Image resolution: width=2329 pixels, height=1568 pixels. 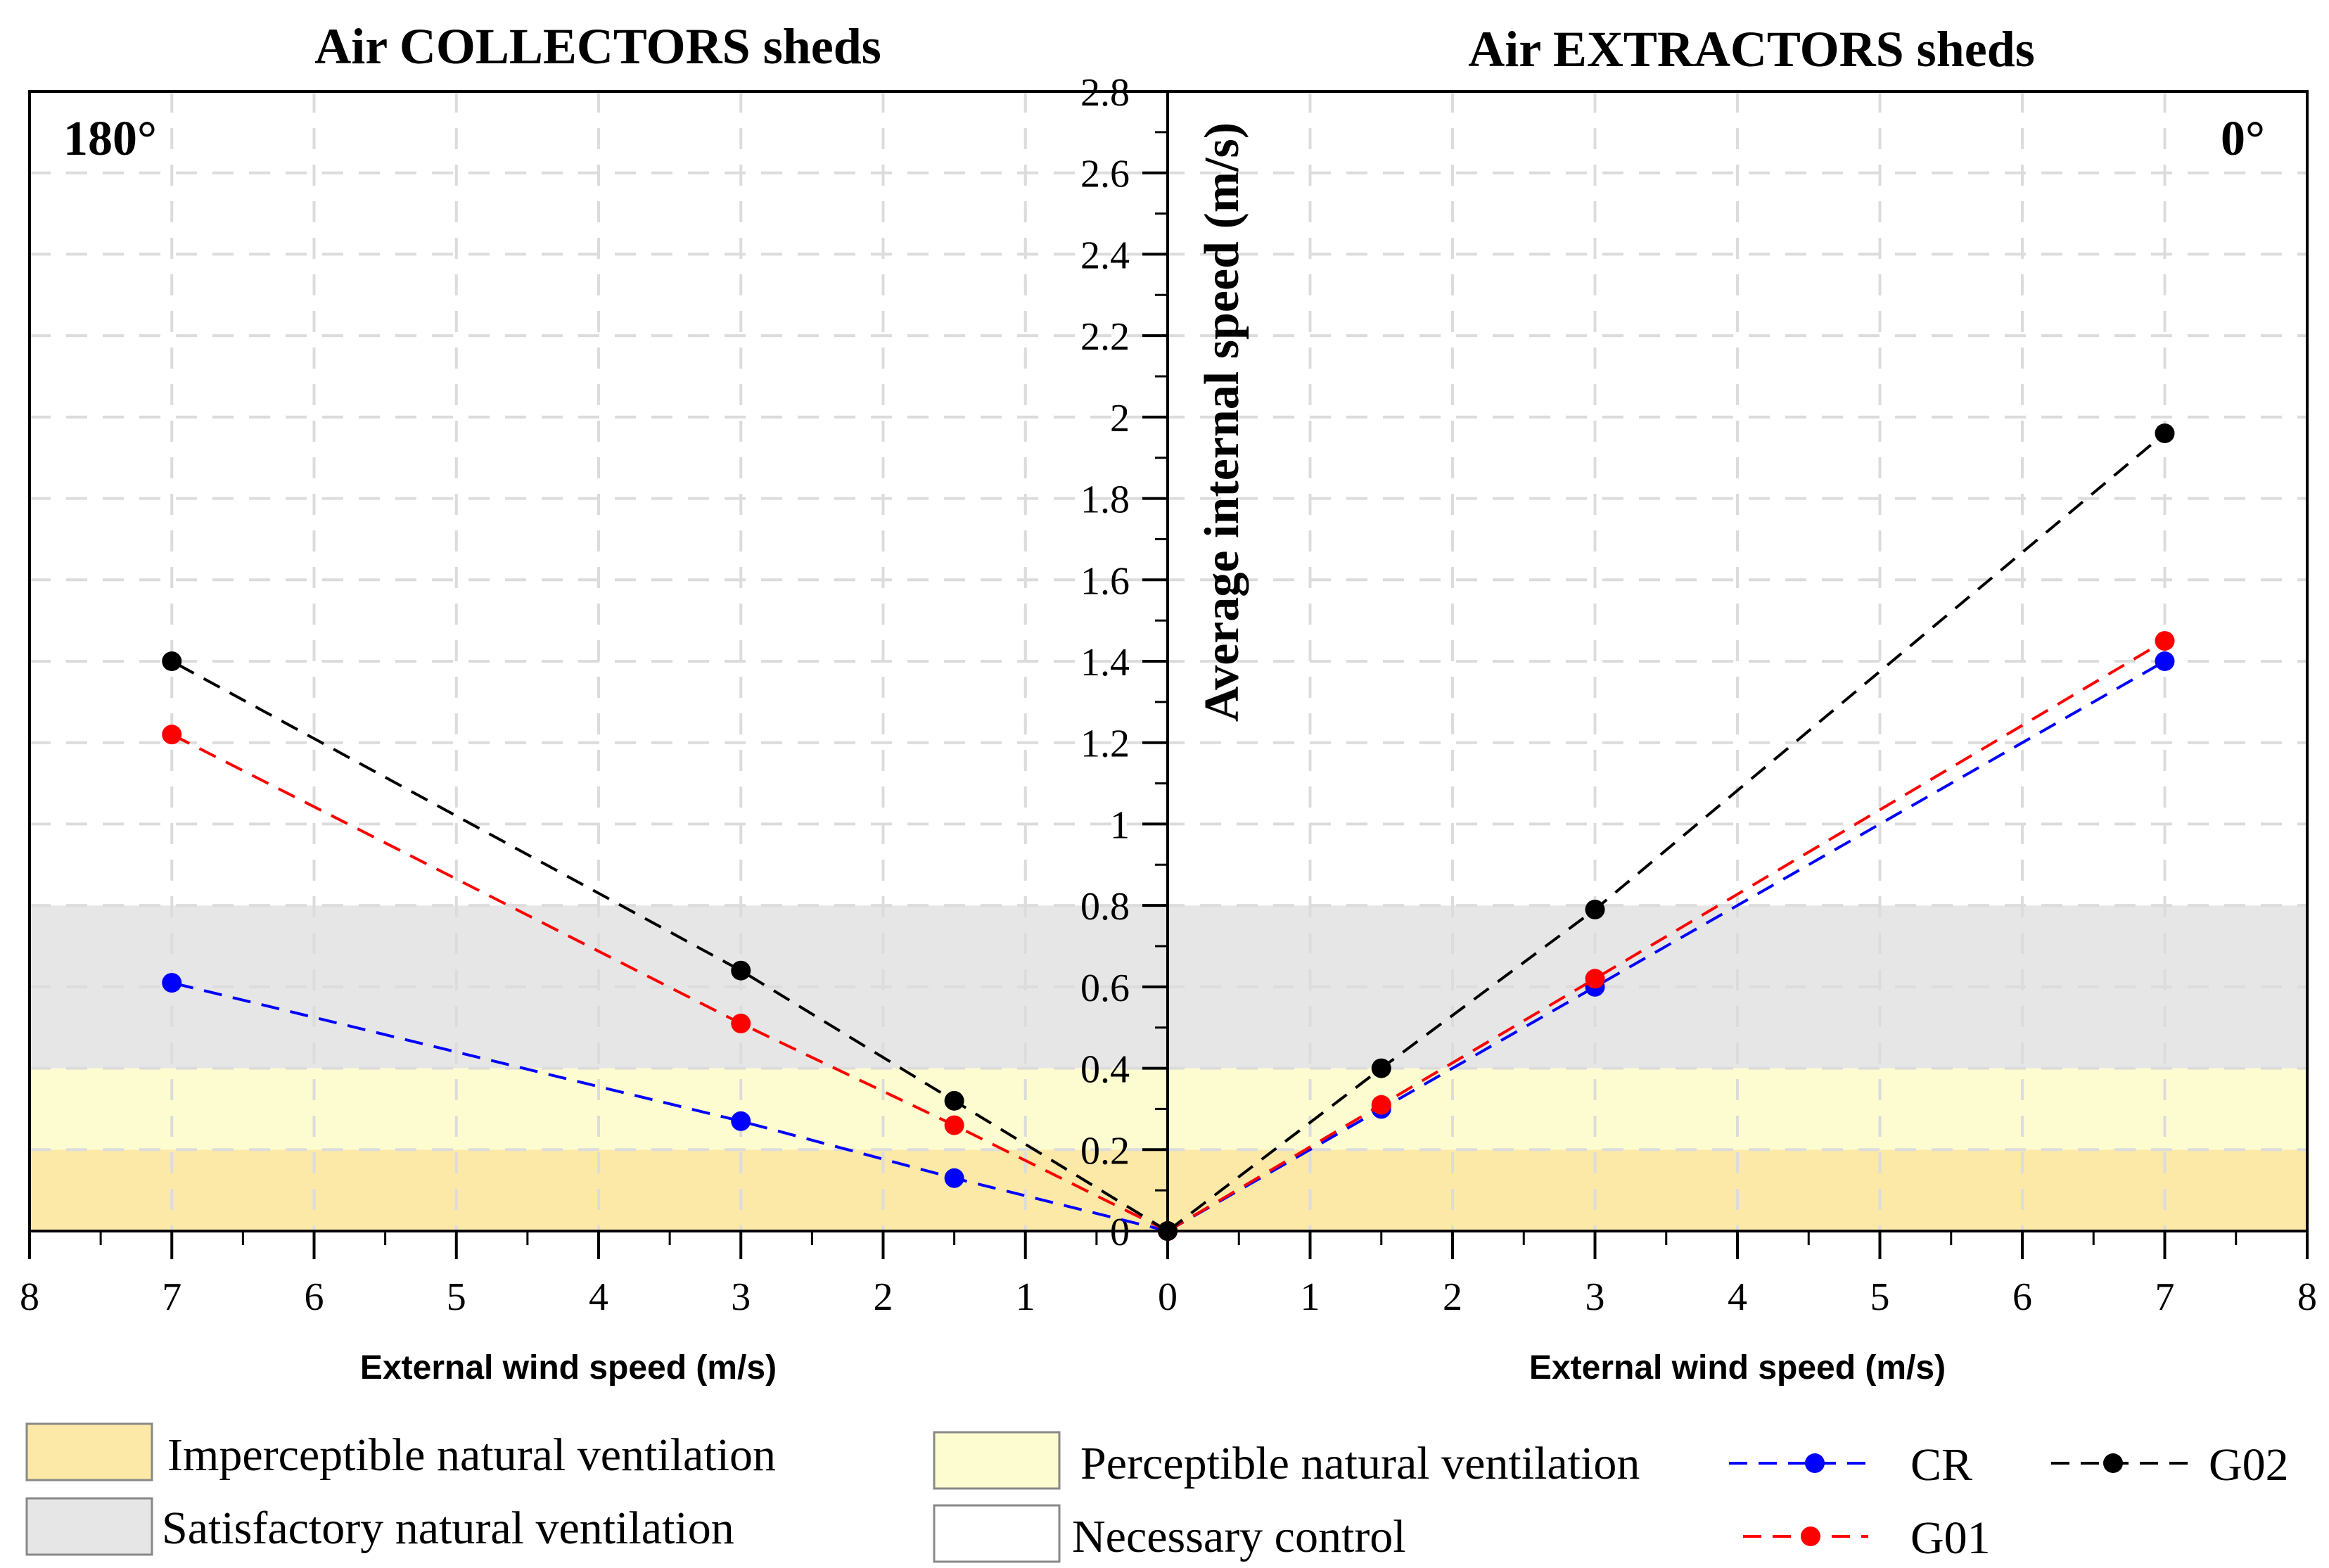 I want to click on y-tick-label: 1.6, so click(x=1105, y=581).